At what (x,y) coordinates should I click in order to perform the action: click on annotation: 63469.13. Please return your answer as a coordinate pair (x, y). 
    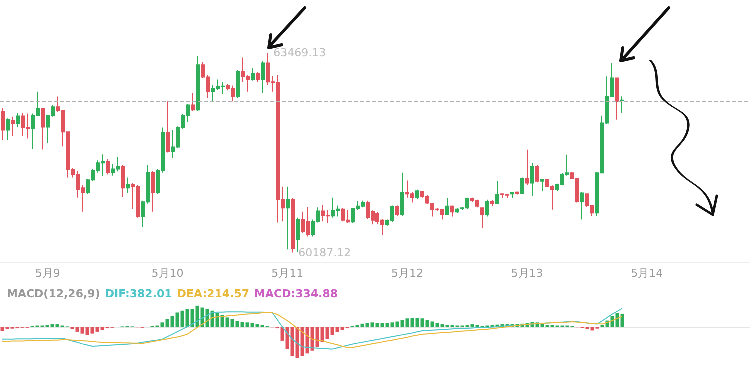
    Looking at the image, I should click on (300, 53).